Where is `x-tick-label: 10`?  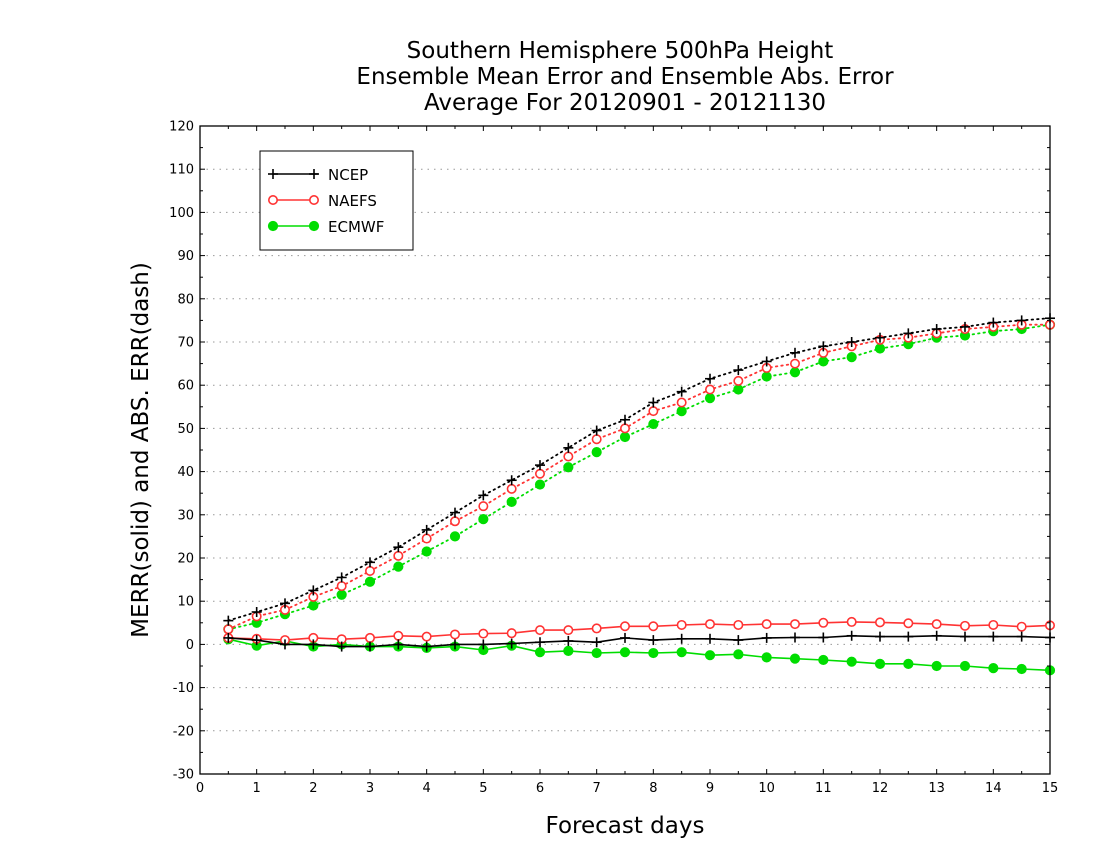
x-tick-label: 10 is located at coordinates (766, 788).